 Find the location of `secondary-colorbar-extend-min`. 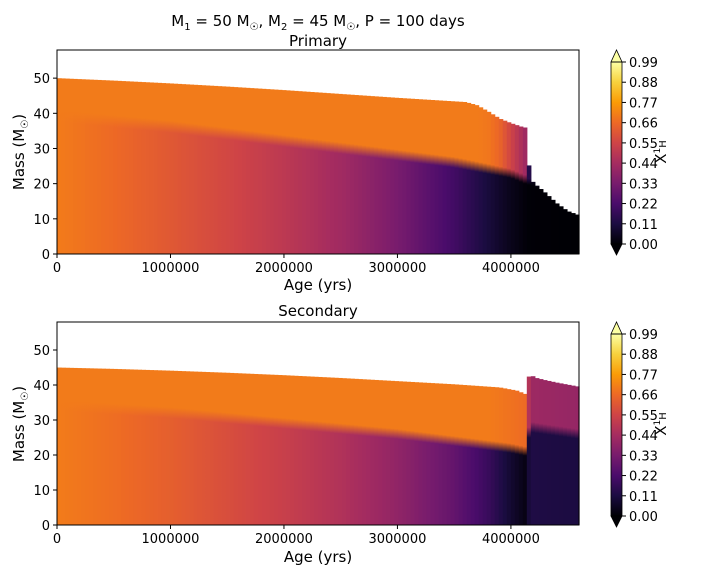

secondary-colorbar-extend-min is located at coordinates (616, 521).